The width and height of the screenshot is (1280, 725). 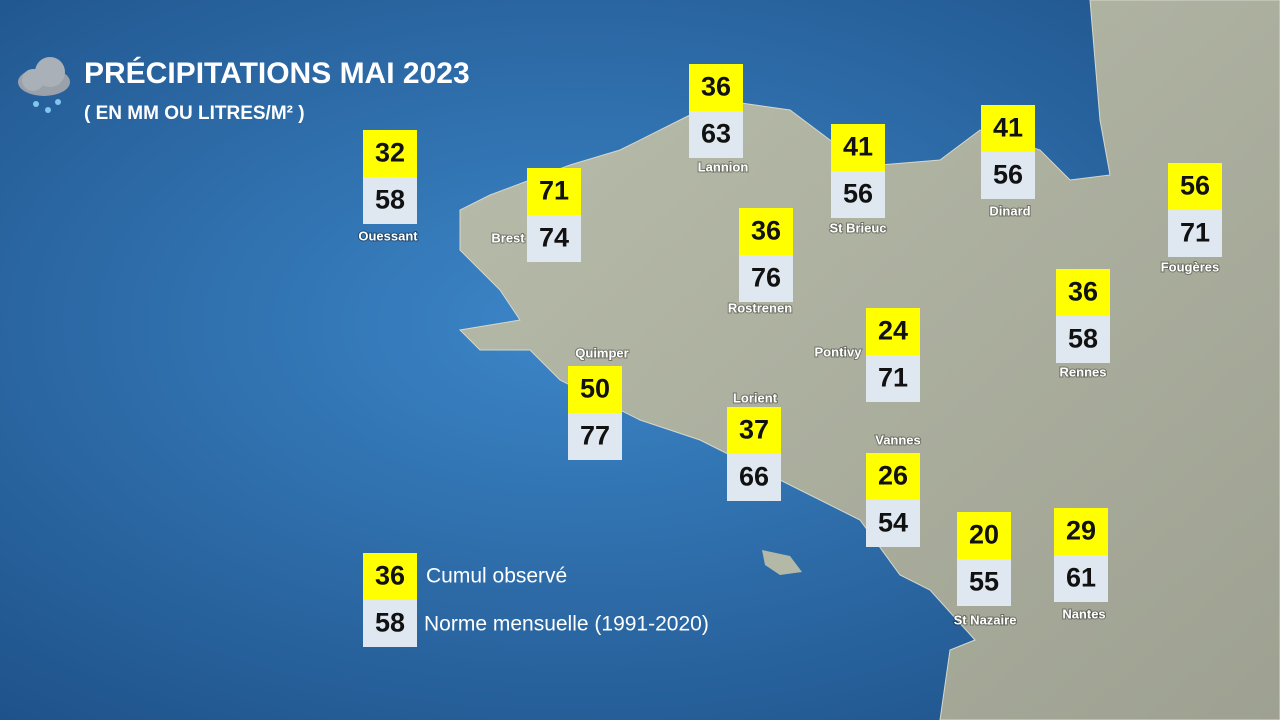 I want to click on observed-value: 37, so click(x=754, y=430).